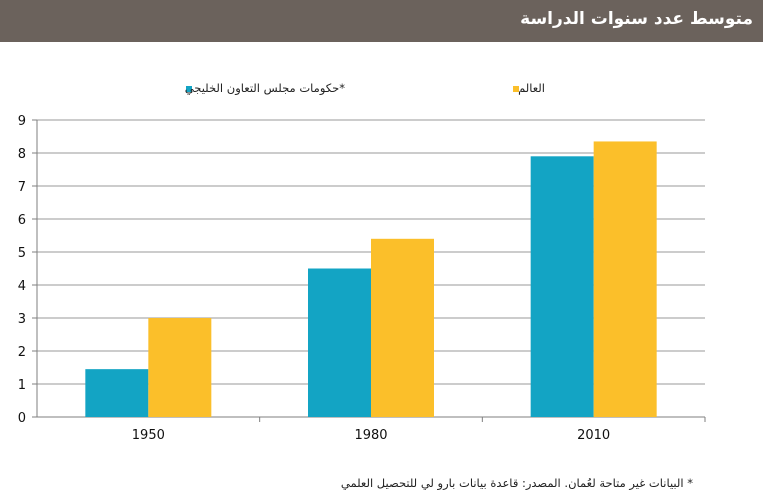  What do you see at coordinates (22, 352) in the screenshot?
I see `y-tick-label: 2` at bounding box center [22, 352].